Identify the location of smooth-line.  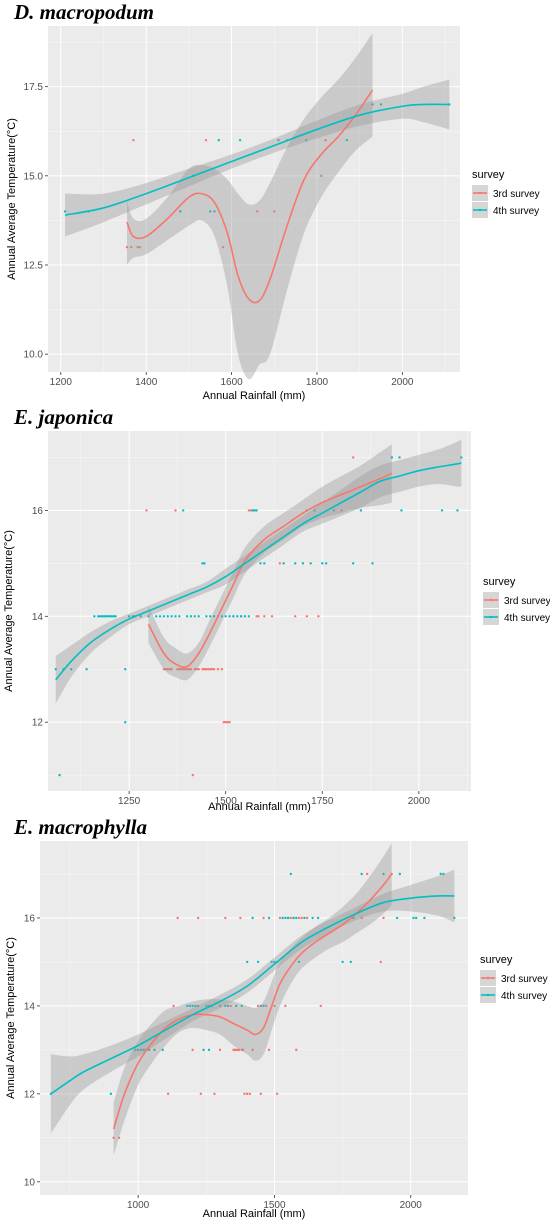
(250, 196).